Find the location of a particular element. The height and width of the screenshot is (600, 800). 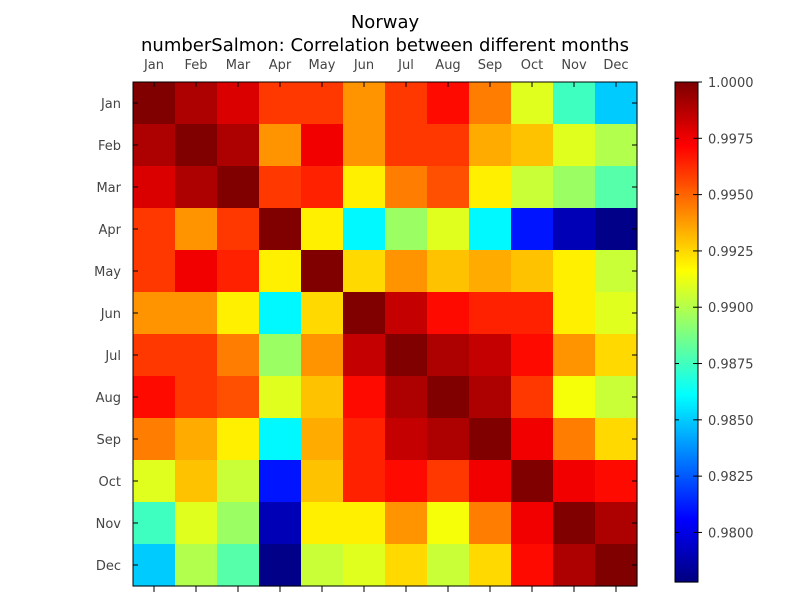

y-tick-label: Aug is located at coordinates (108, 398).